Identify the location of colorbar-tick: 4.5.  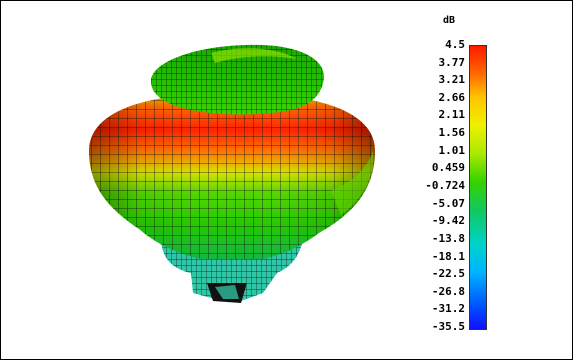
(455, 44).